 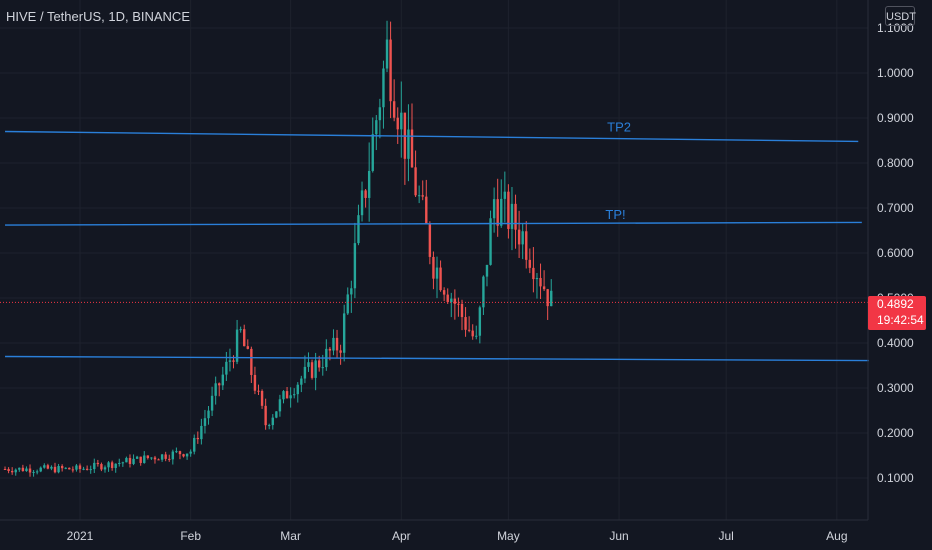 I want to click on last-price-value: 0.4892, so click(x=895, y=304).